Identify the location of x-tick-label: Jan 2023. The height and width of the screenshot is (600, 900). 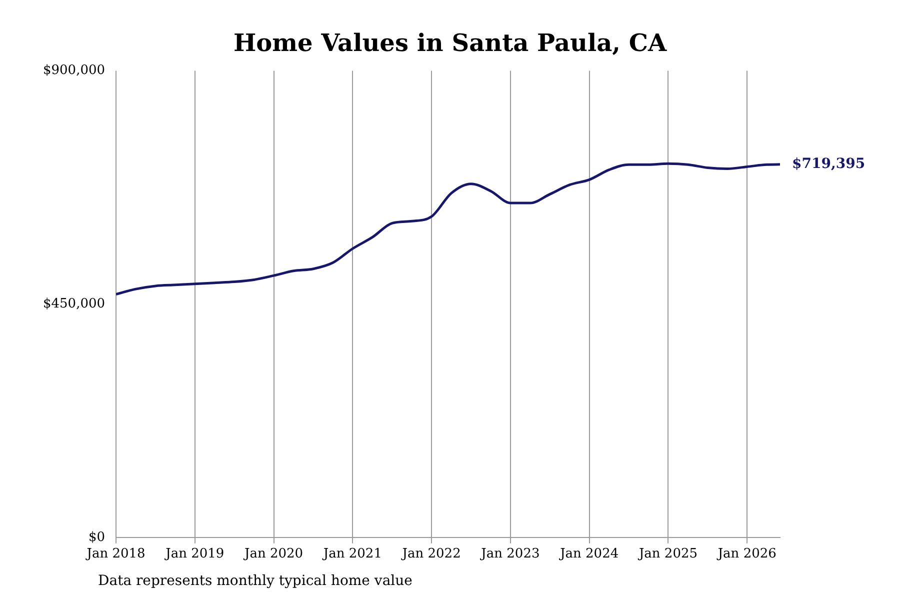
(509, 554).